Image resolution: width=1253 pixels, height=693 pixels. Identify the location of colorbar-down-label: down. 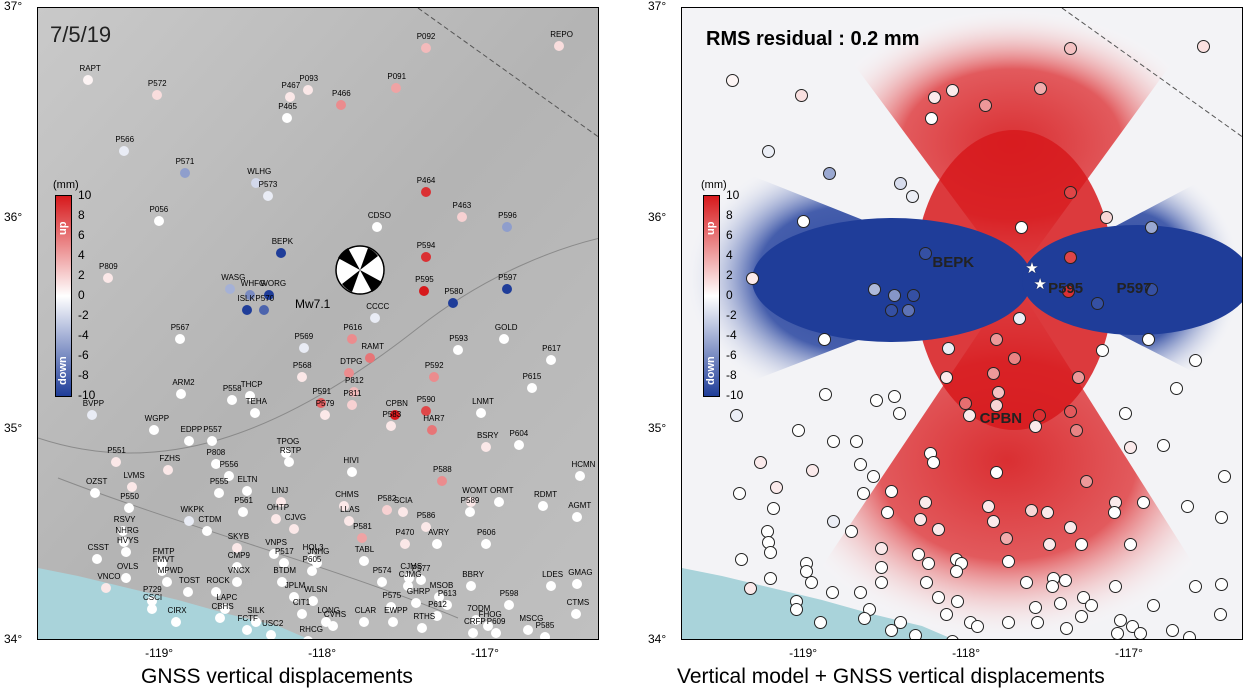
(711, 370).